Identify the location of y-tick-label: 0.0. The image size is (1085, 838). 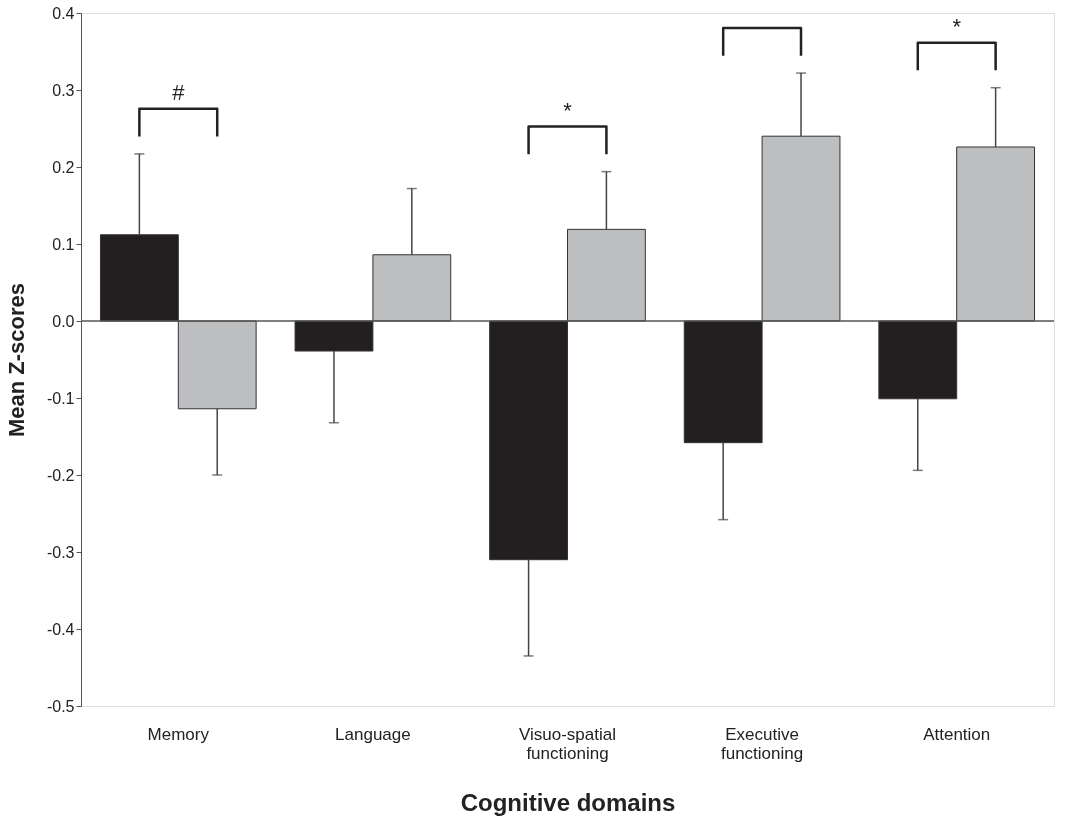
(63, 321).